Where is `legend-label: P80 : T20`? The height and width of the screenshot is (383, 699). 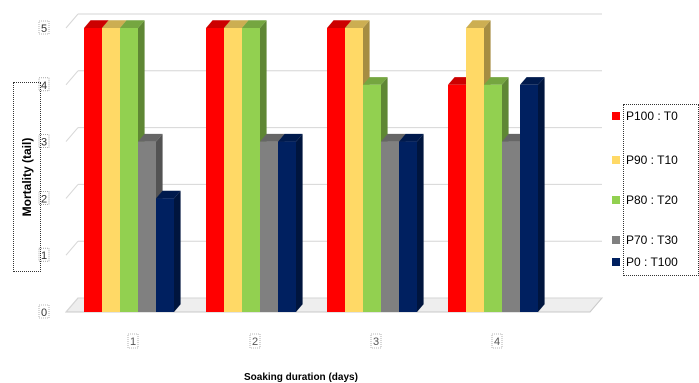 legend-label: P80 : T20 is located at coordinates (652, 200).